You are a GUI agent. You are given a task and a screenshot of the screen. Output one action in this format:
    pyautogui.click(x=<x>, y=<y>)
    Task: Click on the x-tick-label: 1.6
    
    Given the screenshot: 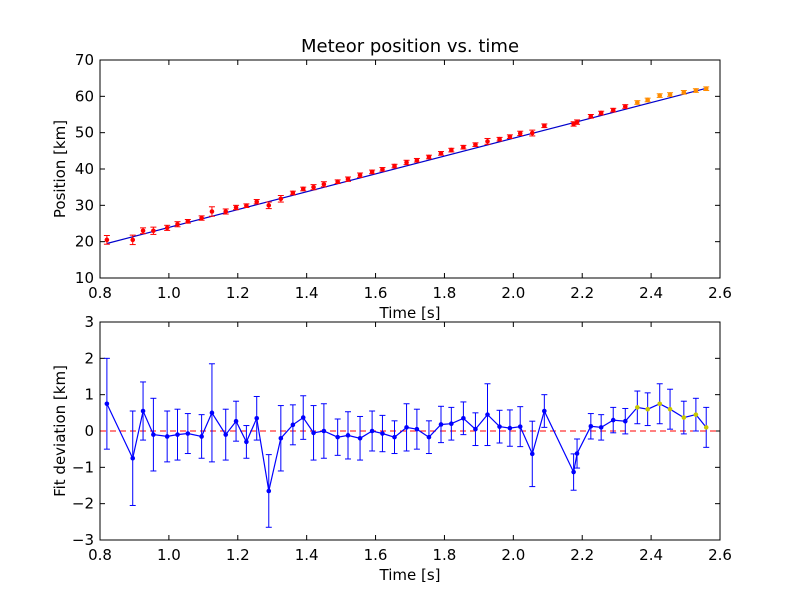 What is the action you would take?
    pyautogui.click(x=376, y=293)
    